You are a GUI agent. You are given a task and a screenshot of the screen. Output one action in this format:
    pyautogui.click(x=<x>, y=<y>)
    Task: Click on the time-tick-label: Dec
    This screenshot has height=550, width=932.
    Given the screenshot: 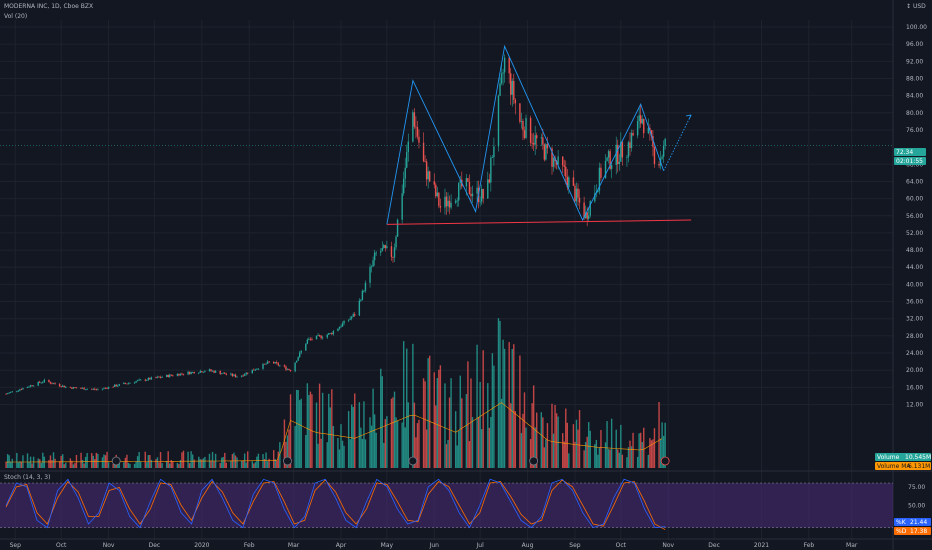 What is the action you would take?
    pyautogui.click(x=714, y=545)
    